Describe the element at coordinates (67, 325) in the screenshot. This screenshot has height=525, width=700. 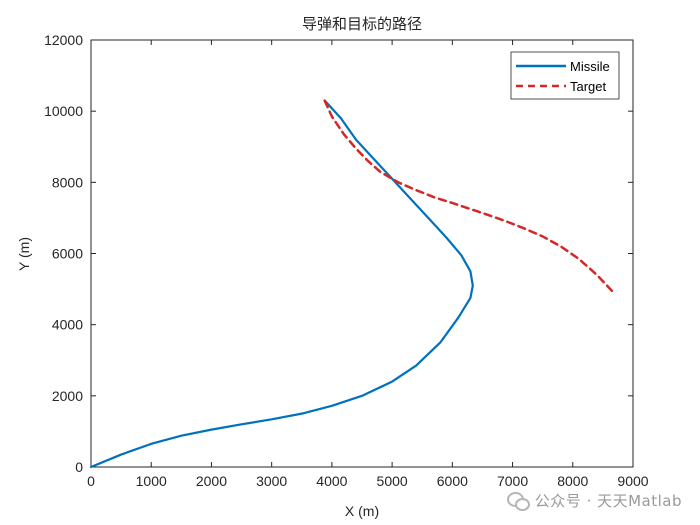
I see `y-tick-label: 4000` at that location.